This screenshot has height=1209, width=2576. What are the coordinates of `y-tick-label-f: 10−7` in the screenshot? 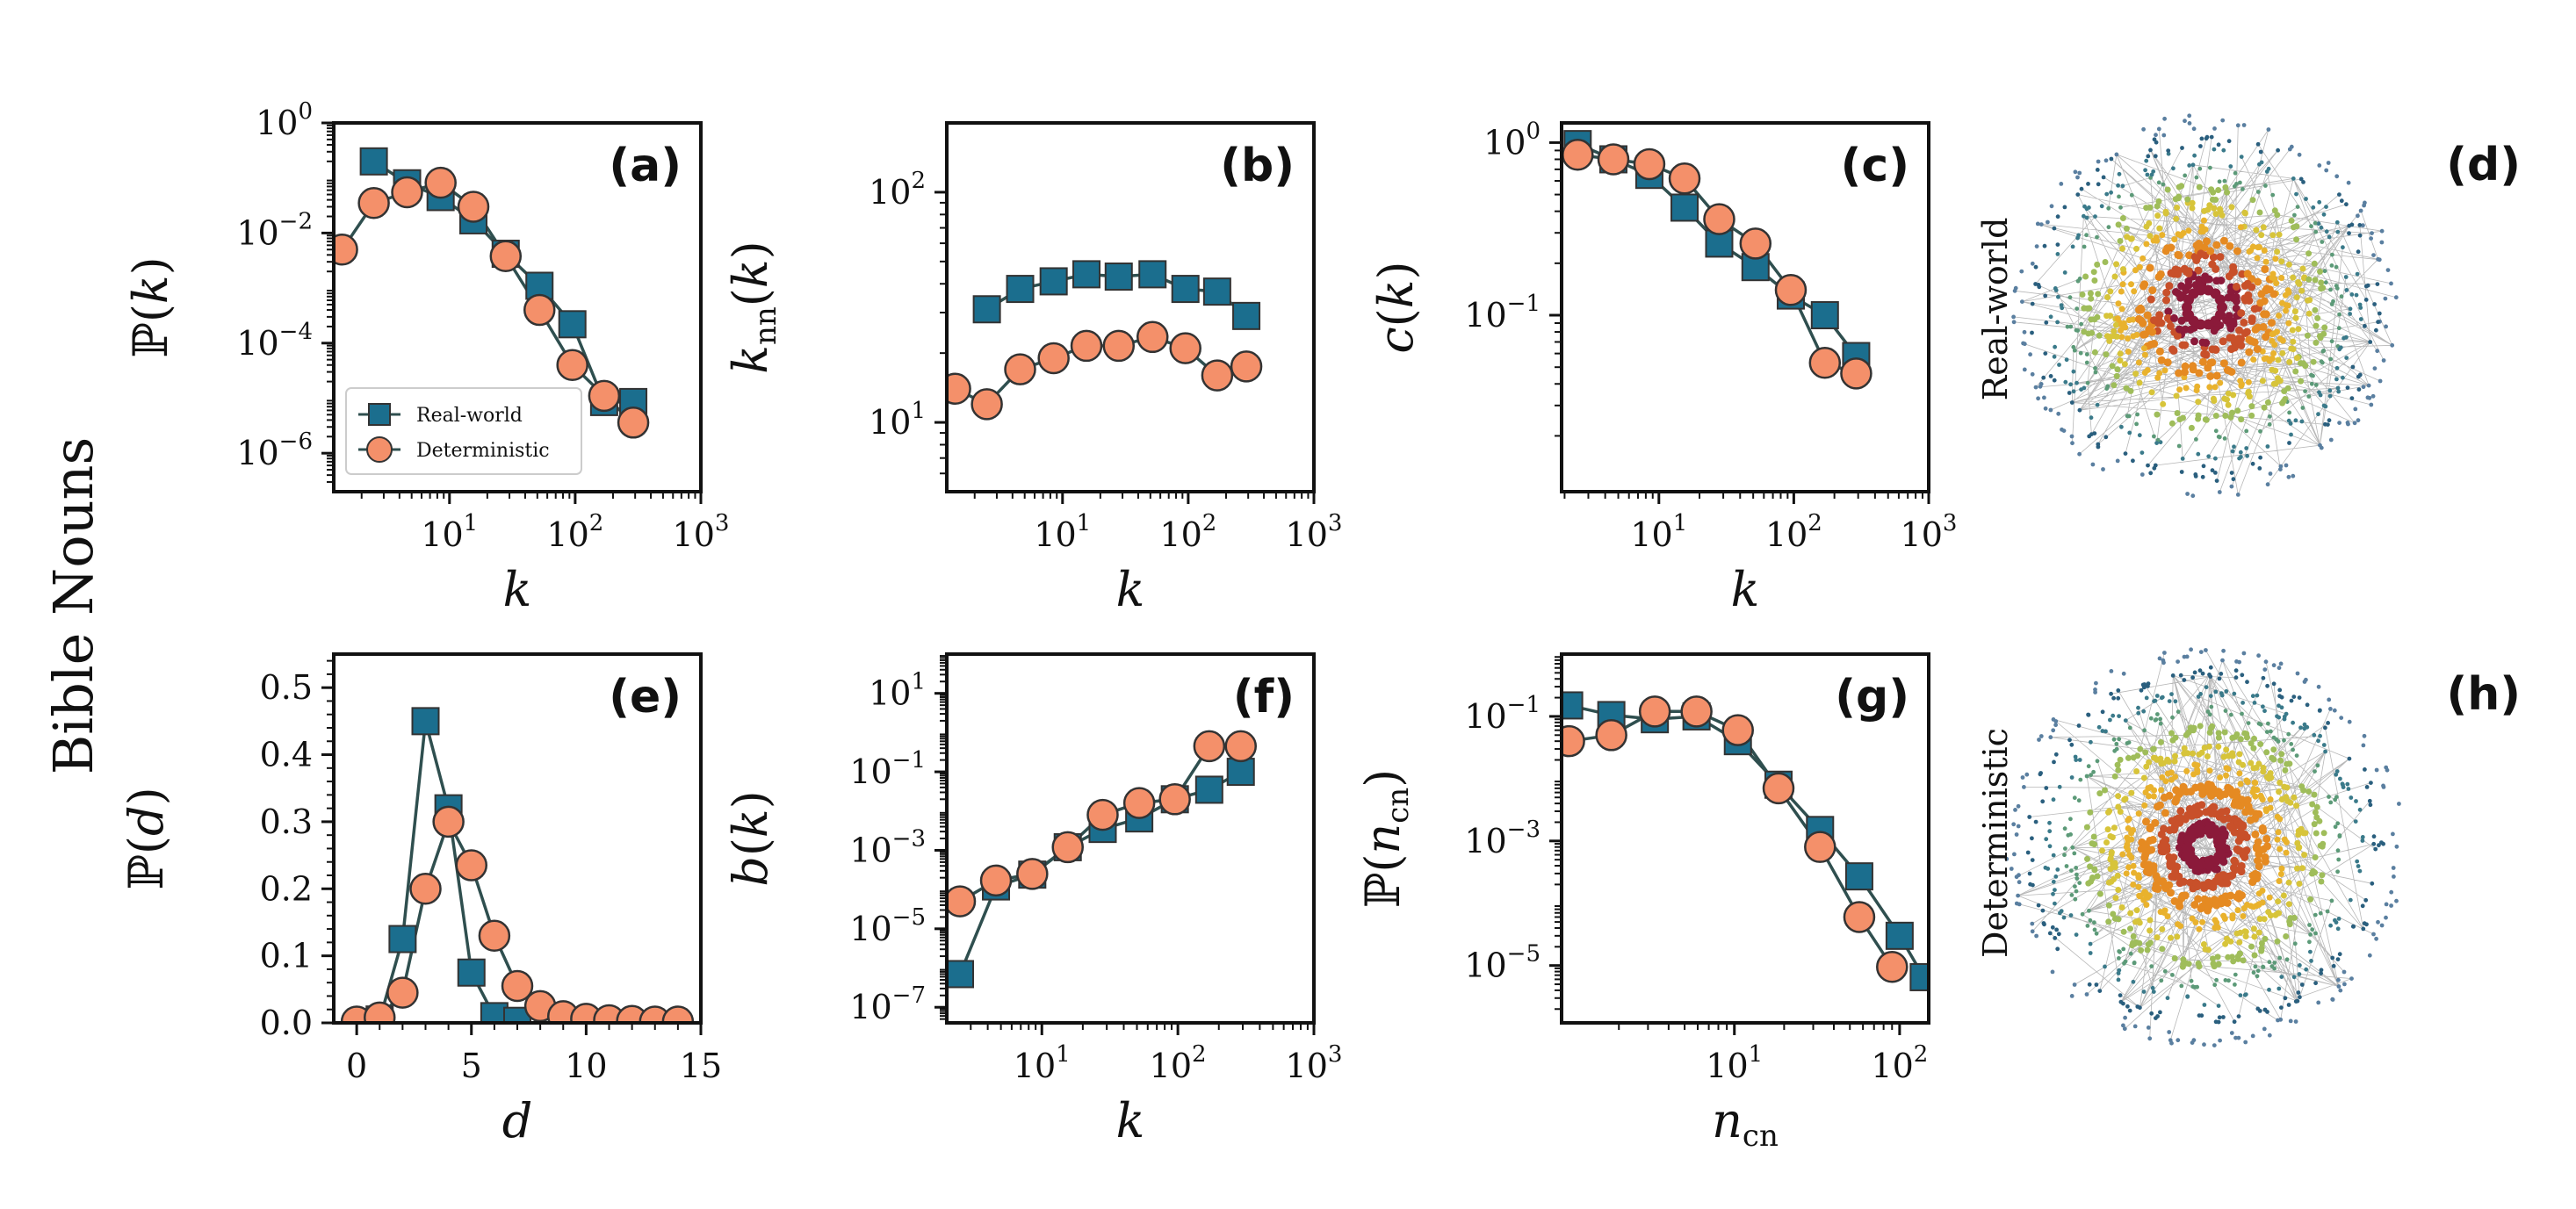 It's located at (887, 1004).